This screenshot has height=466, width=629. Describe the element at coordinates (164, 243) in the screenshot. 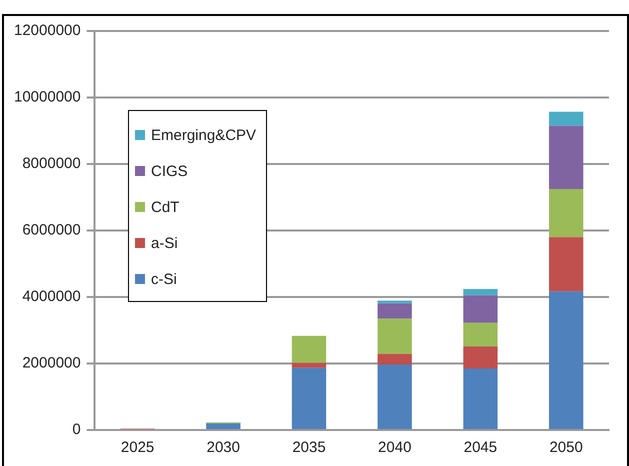

I see `legend-label: a-Si` at that location.